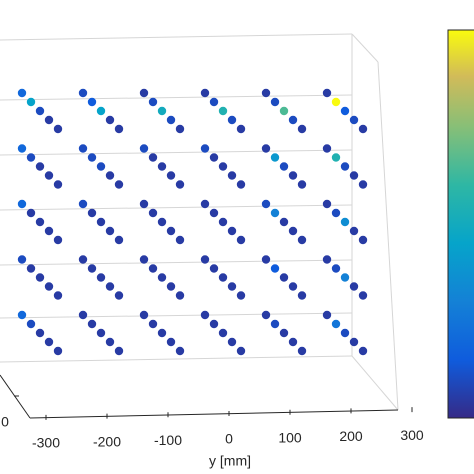  What do you see at coordinates (5, 422) in the screenshot?
I see `x-tick-label: 0` at bounding box center [5, 422].